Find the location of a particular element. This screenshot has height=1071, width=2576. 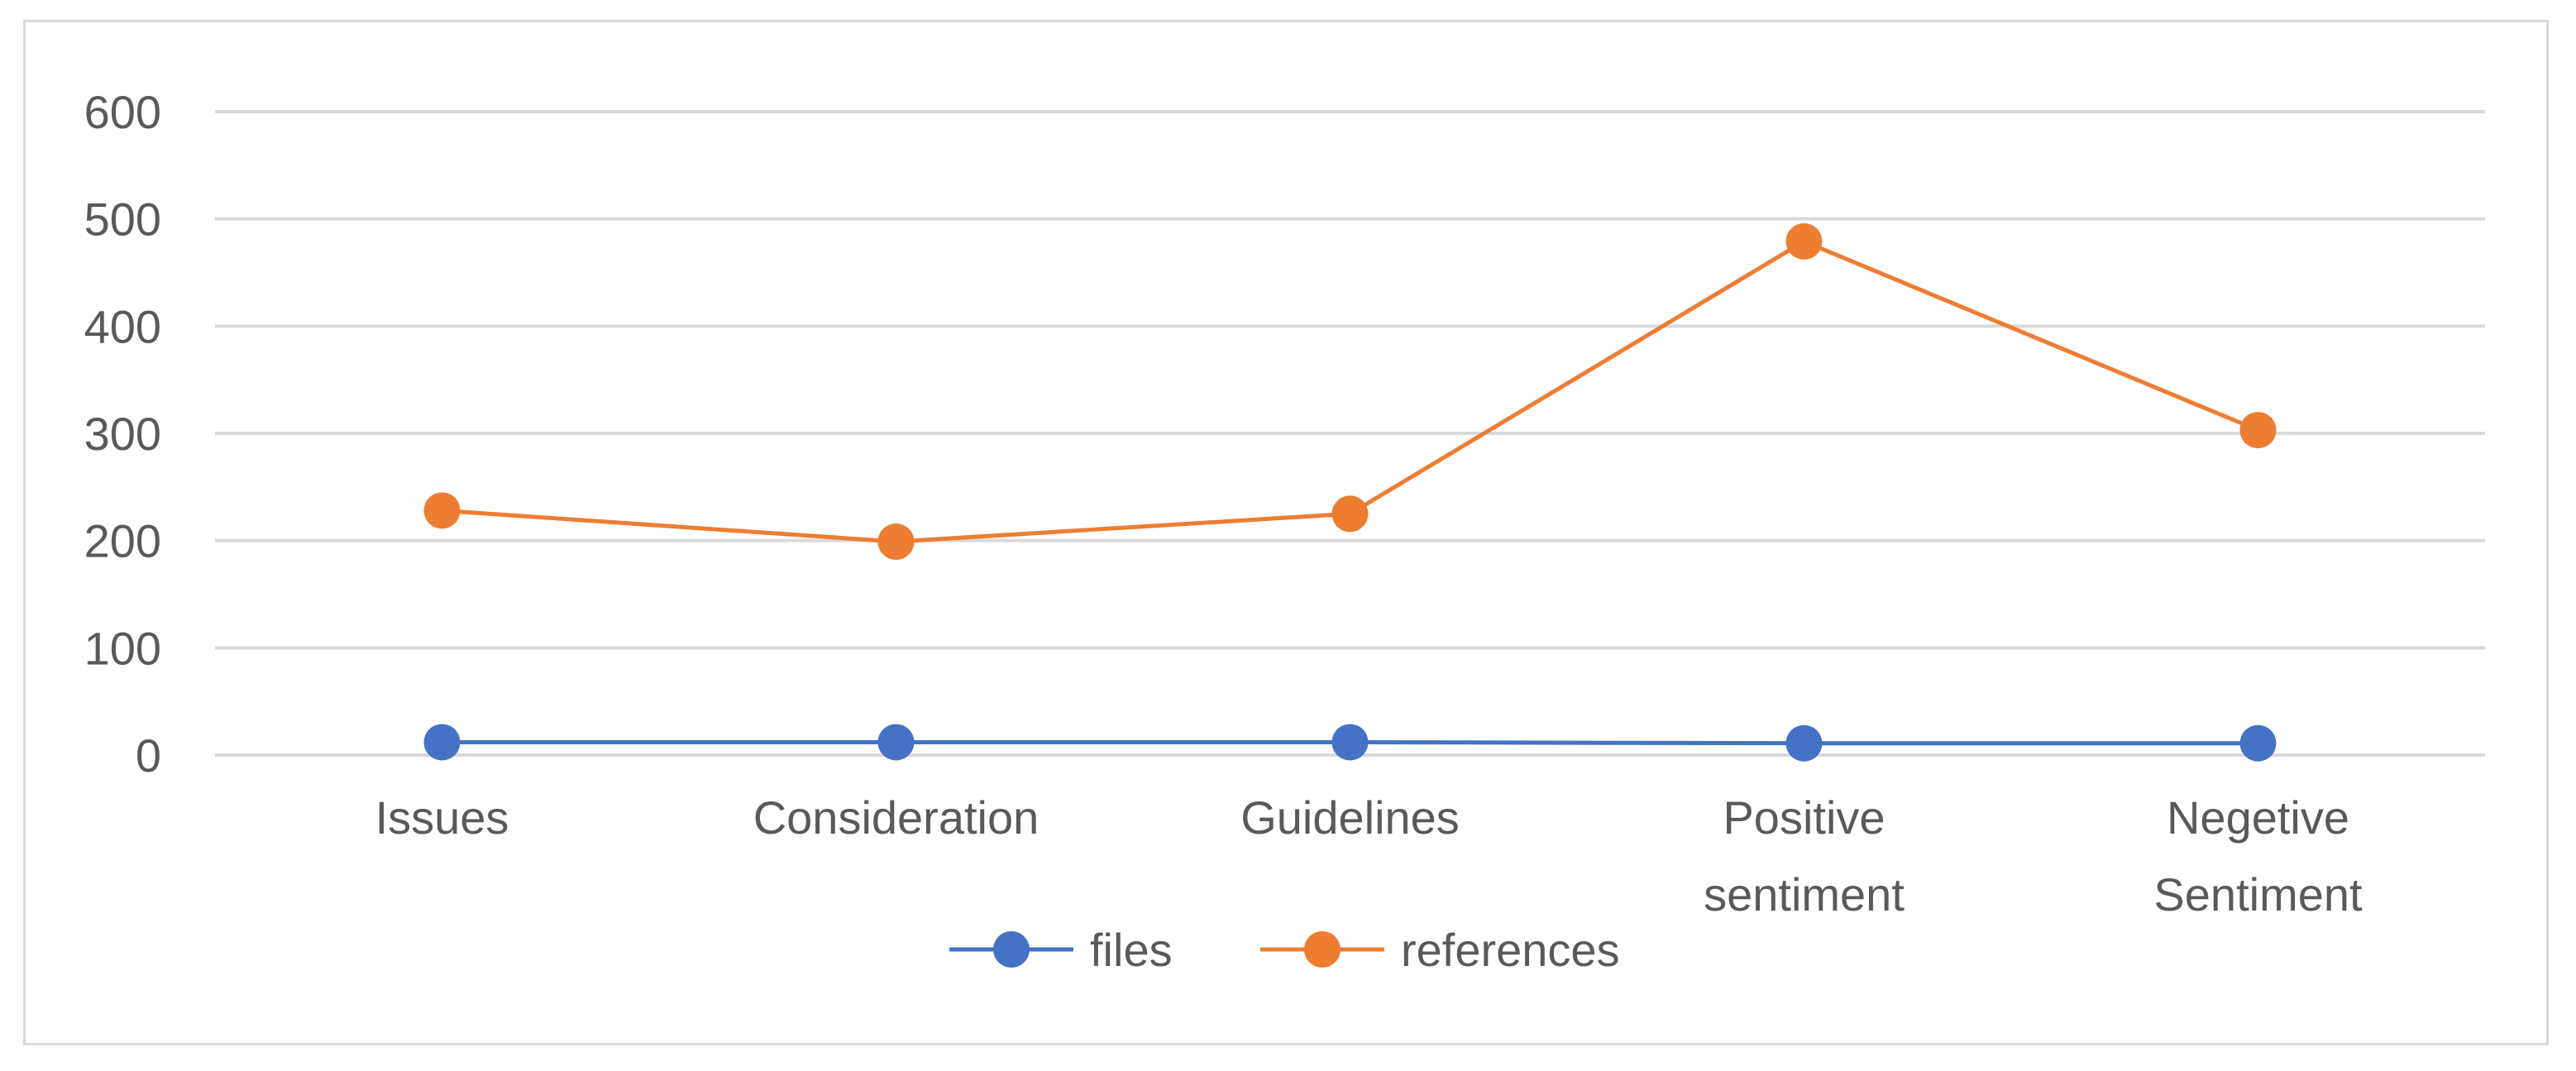

legend: files references is located at coordinates (1284, 950).